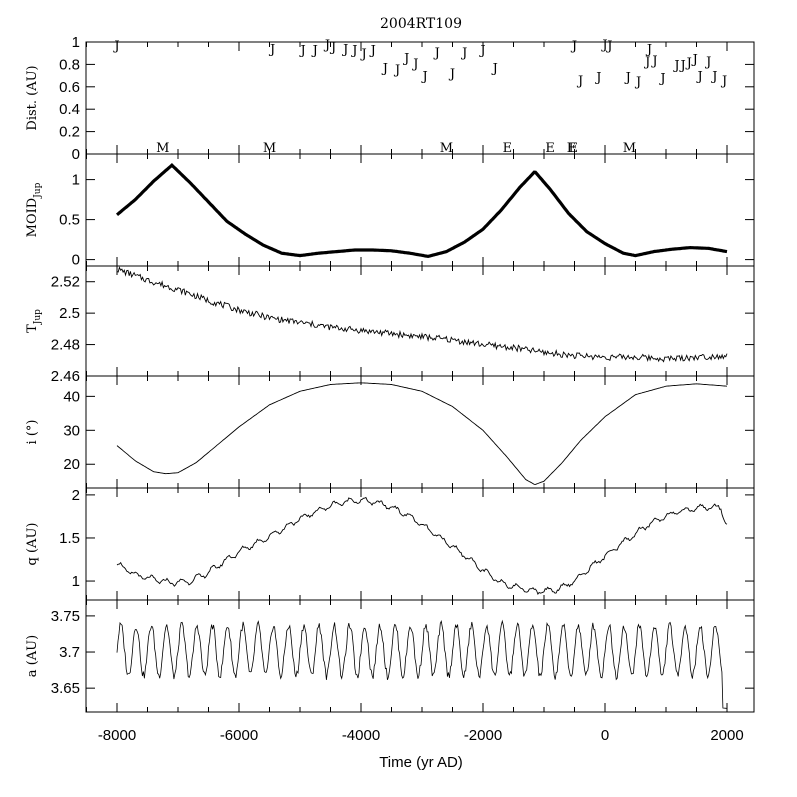 This screenshot has height=797, width=797. I want to click on y-tick-label: 0.6, so click(69, 87).